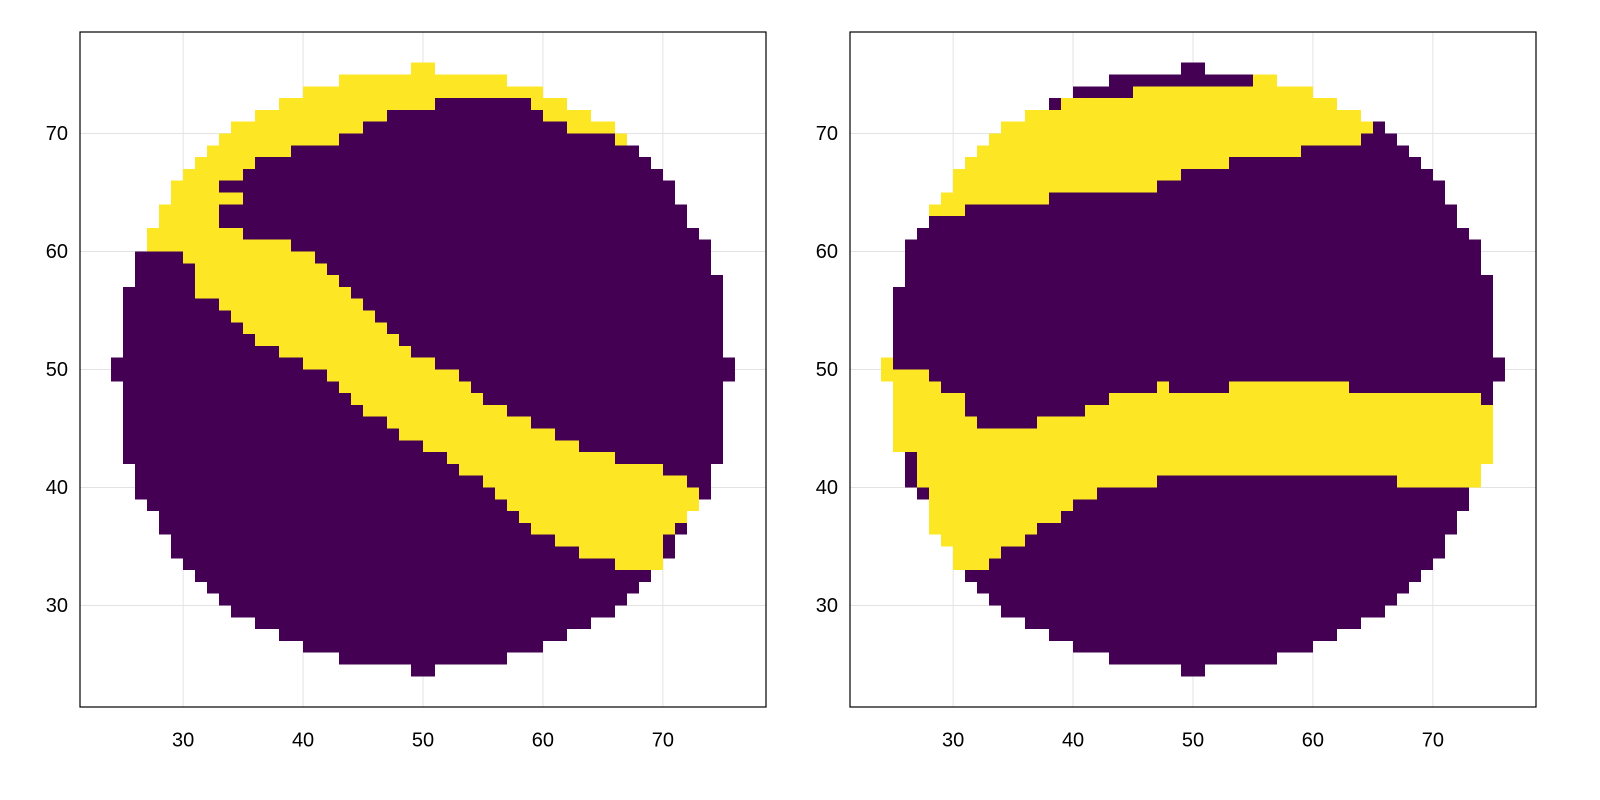  What do you see at coordinates (183, 740) in the screenshot?
I see `x-tick-label: 30` at bounding box center [183, 740].